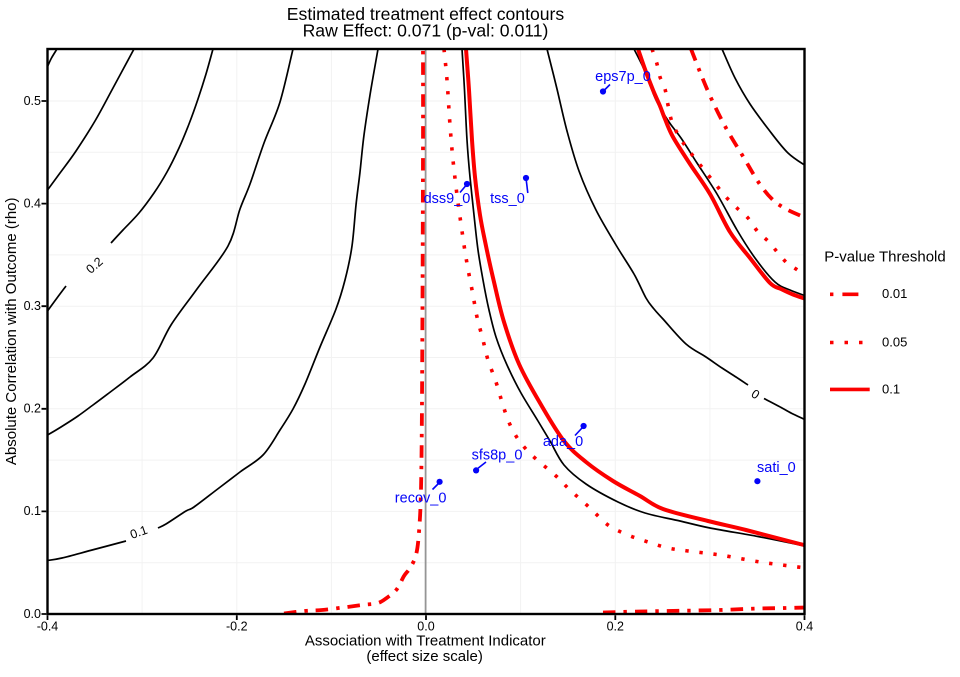  What do you see at coordinates (421, 499) in the screenshot?
I see `svg-text: recov_0` at bounding box center [421, 499].